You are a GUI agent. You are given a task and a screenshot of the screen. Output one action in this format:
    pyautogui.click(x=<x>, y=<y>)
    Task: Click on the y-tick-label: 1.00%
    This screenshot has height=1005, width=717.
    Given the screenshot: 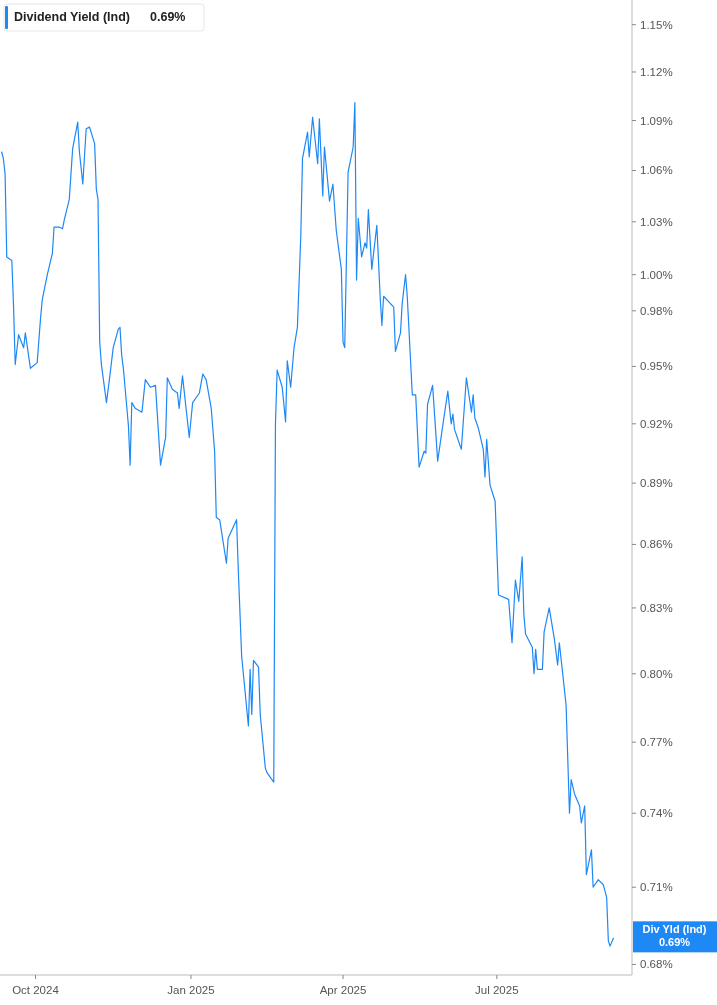 What is the action you would take?
    pyautogui.click(x=656, y=274)
    